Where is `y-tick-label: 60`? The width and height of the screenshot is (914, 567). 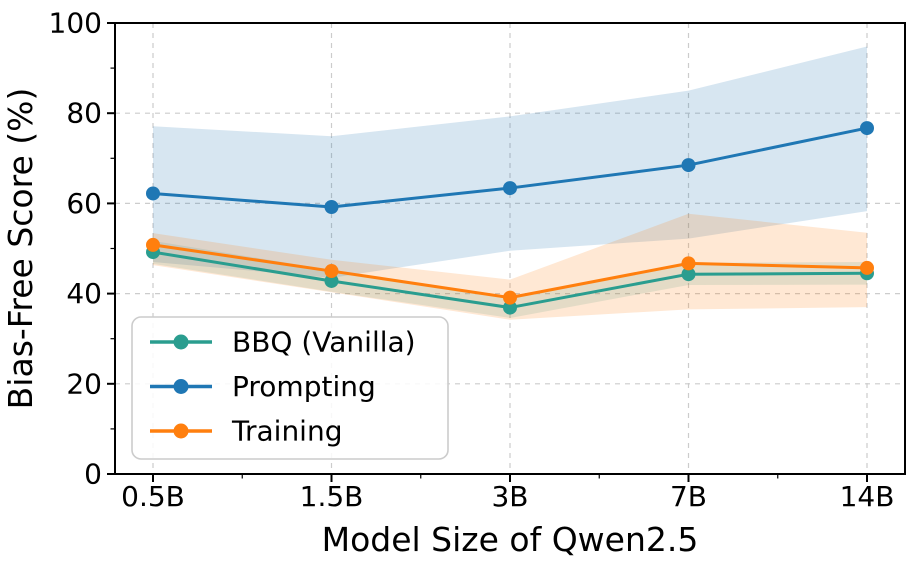 y-tick-label: 60 is located at coordinates (84, 203).